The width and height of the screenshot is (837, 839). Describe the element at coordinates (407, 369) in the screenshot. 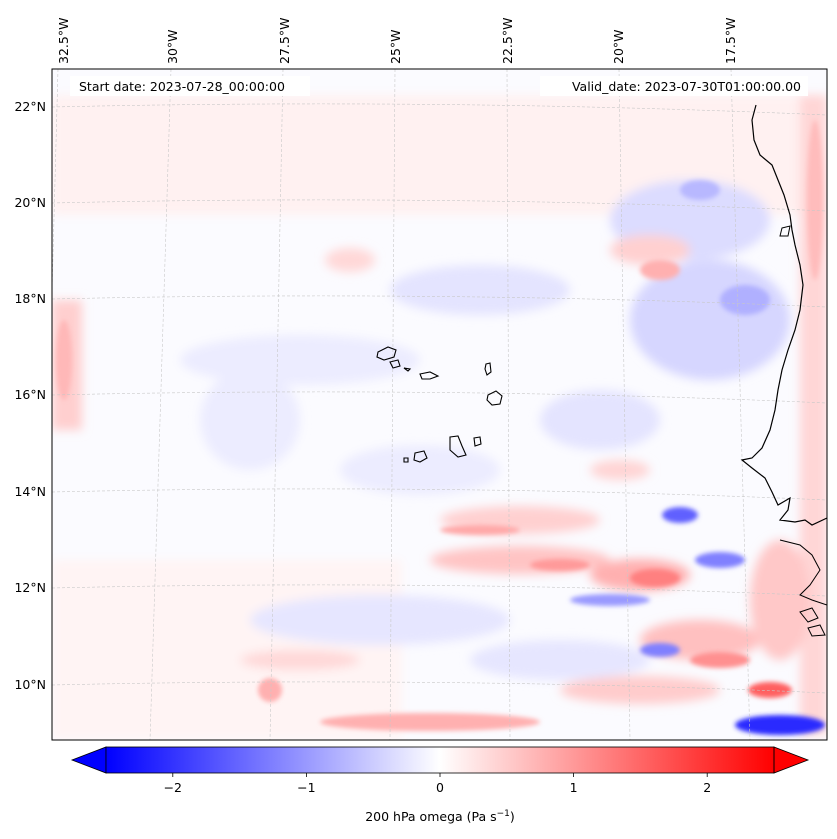

I see `santa-luzia` at that location.